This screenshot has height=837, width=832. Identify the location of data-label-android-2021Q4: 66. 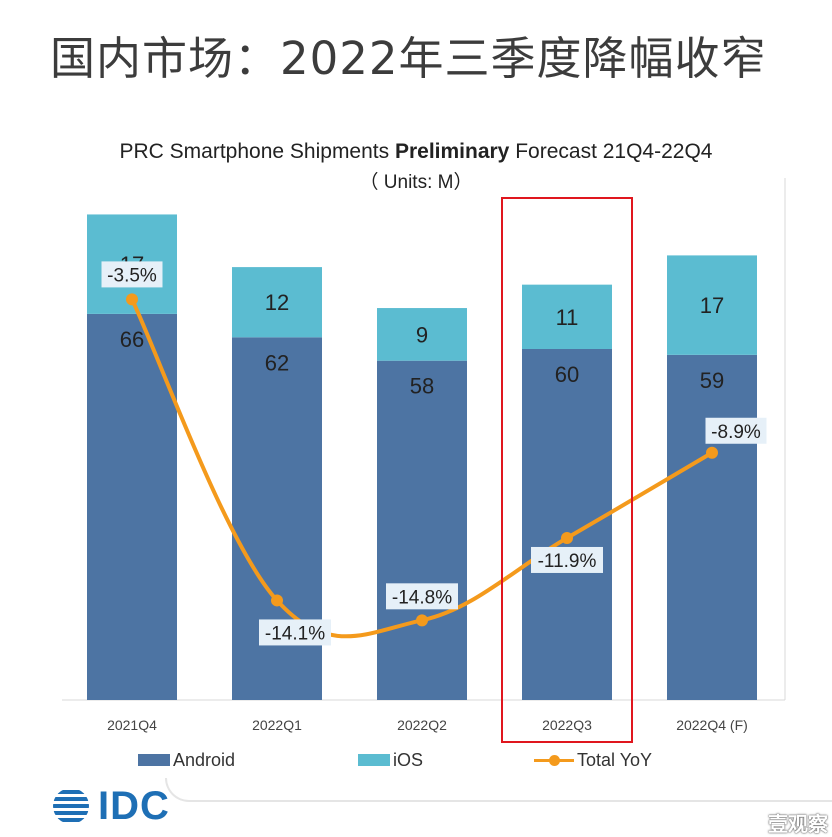
(132, 339).